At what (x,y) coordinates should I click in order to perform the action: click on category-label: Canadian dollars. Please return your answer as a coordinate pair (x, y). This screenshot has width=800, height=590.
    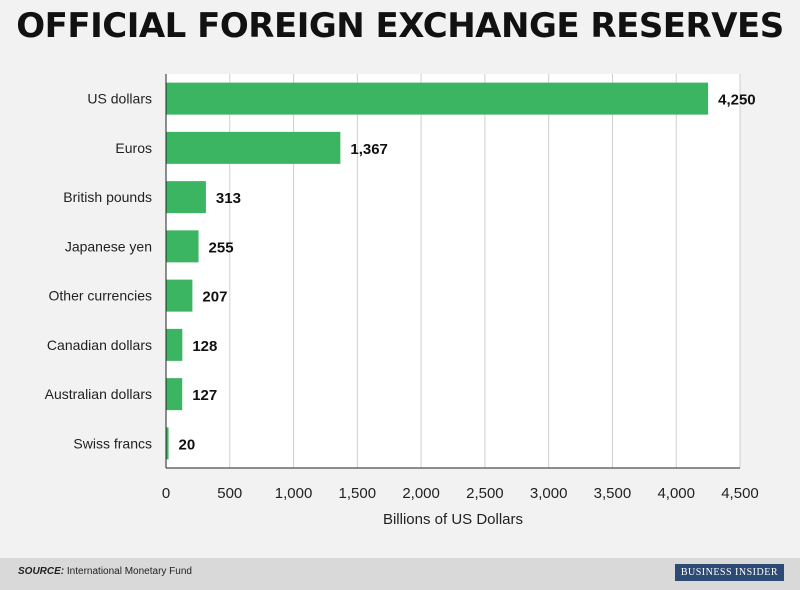
    Looking at the image, I should click on (99, 345).